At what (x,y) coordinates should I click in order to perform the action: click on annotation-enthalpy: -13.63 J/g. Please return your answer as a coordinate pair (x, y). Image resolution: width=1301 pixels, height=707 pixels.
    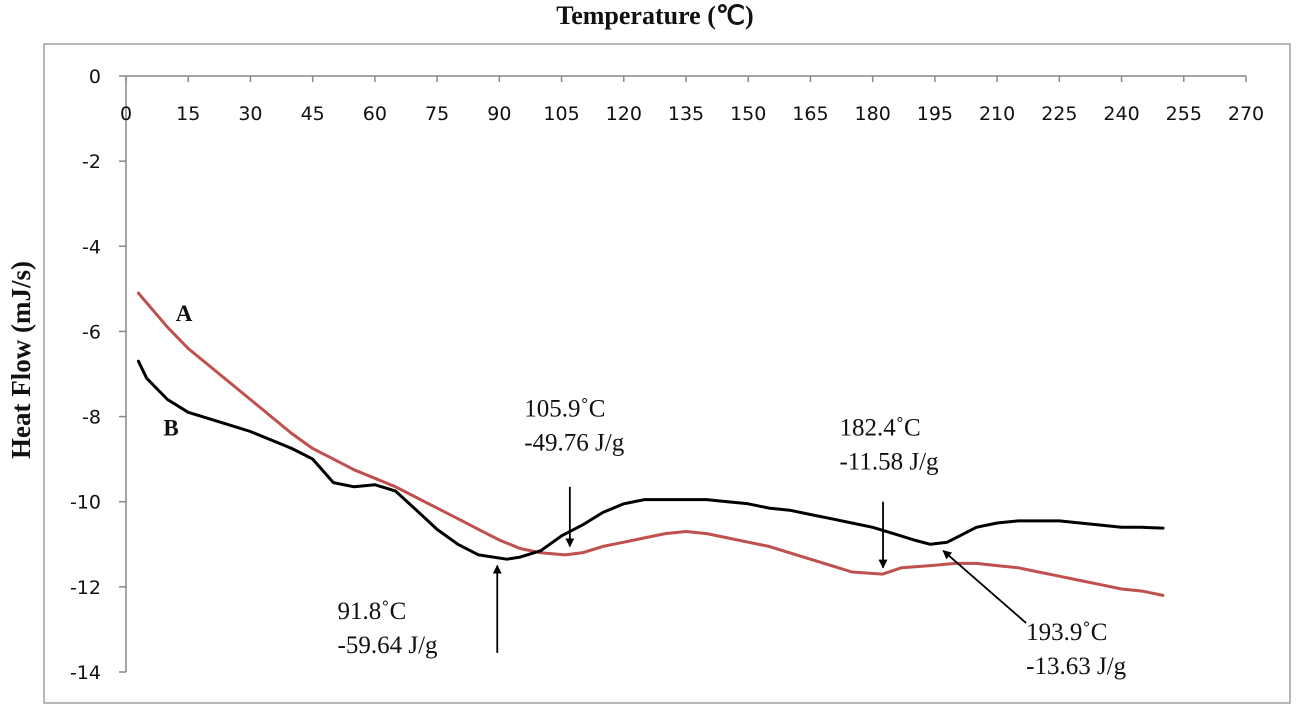
    Looking at the image, I should click on (1076, 666).